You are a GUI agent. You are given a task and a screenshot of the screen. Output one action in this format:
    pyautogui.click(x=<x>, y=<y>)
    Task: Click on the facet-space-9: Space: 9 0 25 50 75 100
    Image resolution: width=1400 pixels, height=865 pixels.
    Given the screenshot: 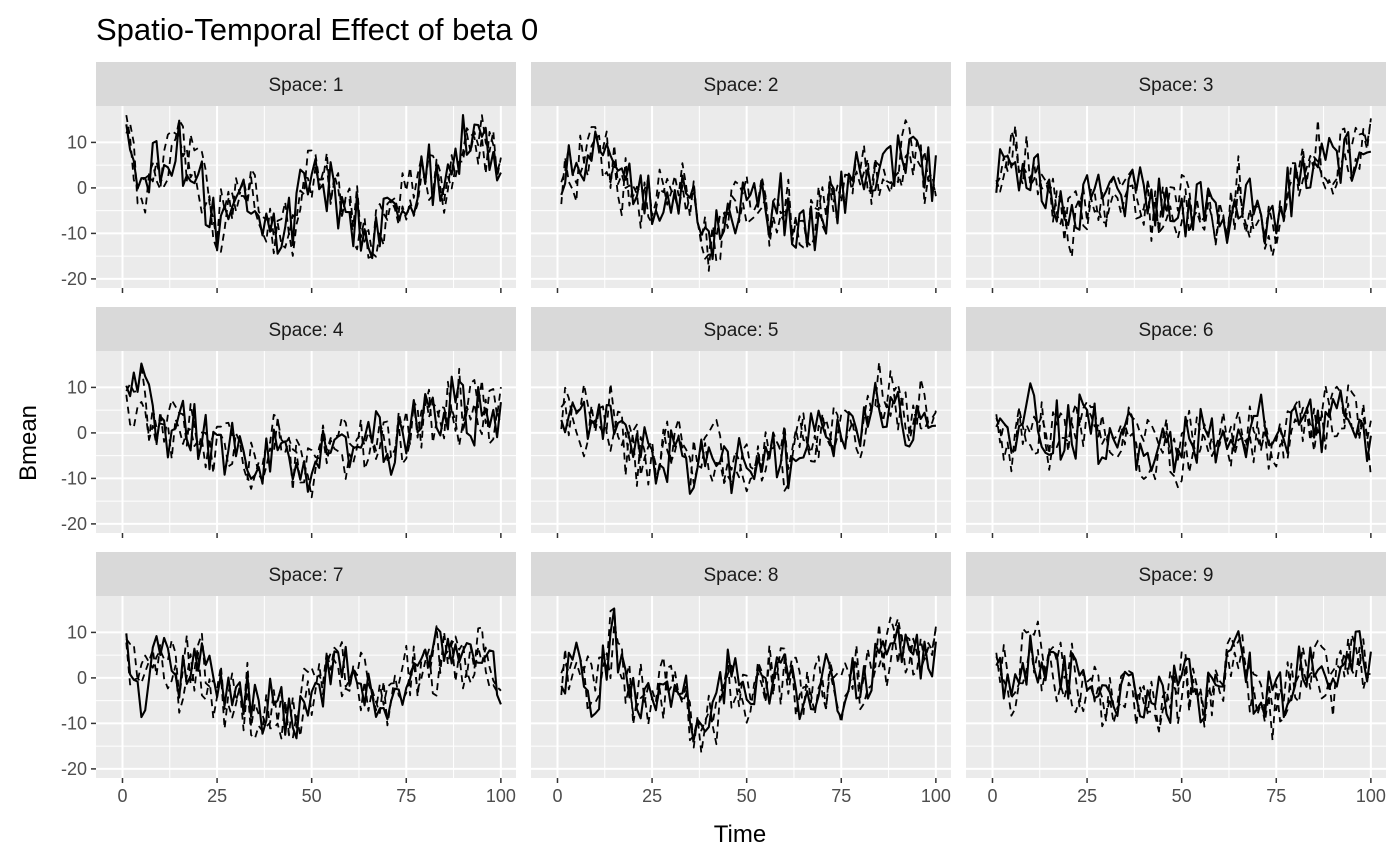 What is the action you would take?
    pyautogui.click(x=1176, y=679)
    